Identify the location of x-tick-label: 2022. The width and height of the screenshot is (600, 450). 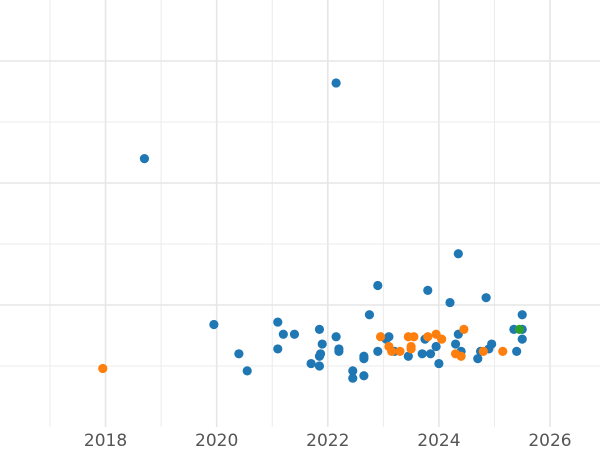
(327, 440).